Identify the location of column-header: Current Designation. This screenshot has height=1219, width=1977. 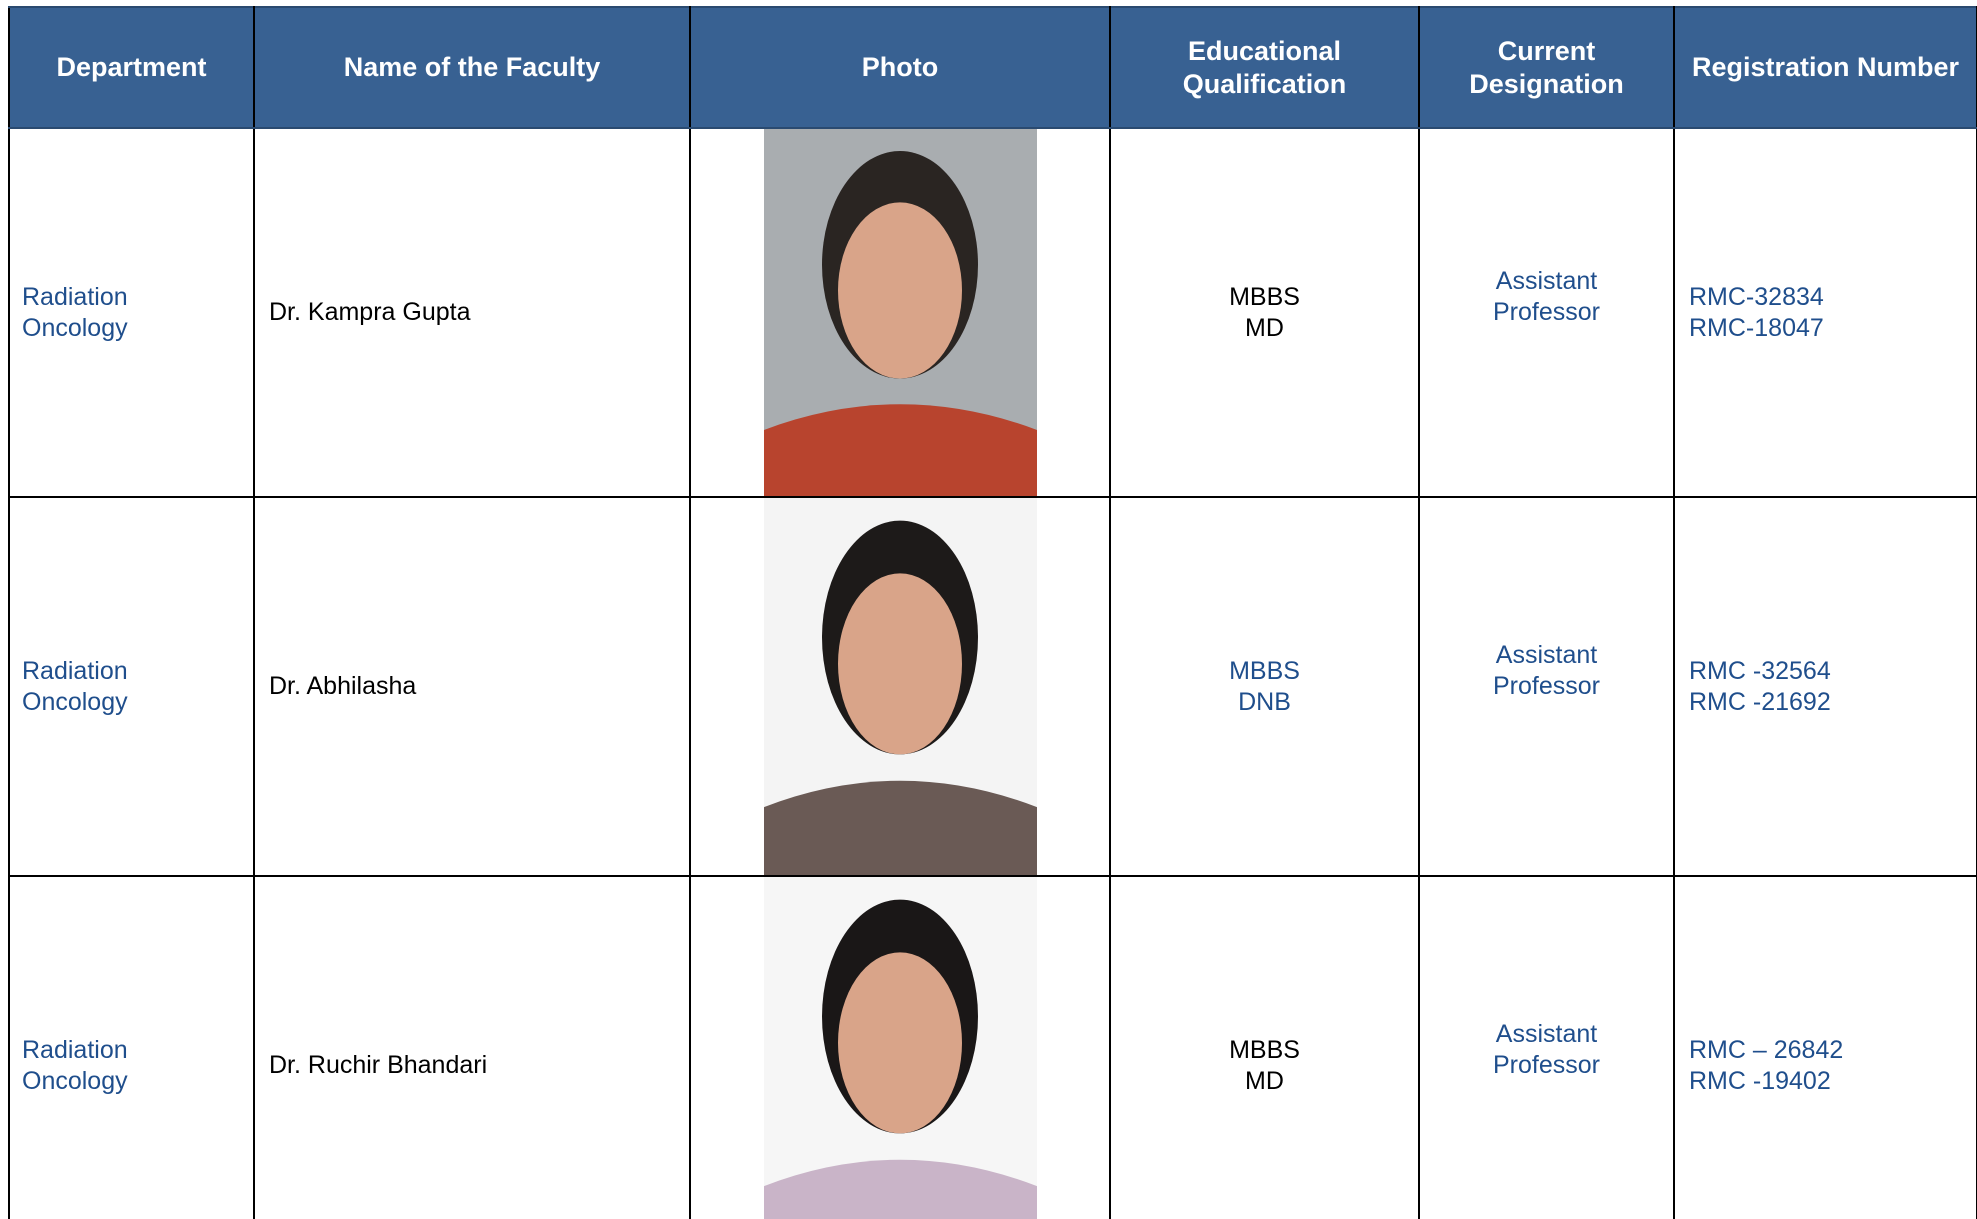
(1546, 67).